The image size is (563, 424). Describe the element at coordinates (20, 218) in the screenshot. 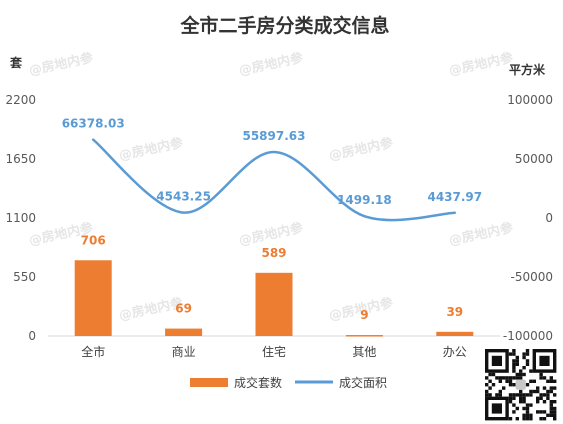

I see `left-axis-ticks: 0 550 1100 1650 2200` at that location.